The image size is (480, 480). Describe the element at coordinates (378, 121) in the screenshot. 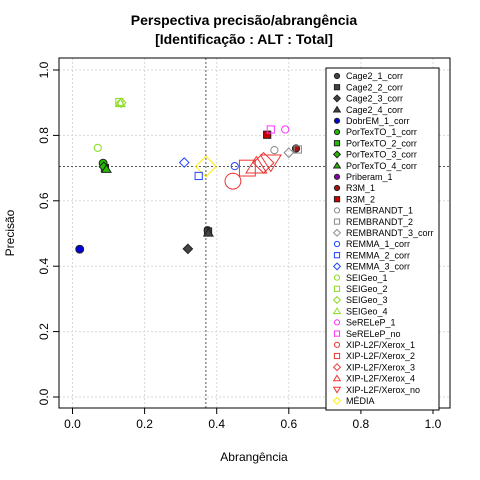

I see `legend-label: DobrEM_1_corr` at that location.